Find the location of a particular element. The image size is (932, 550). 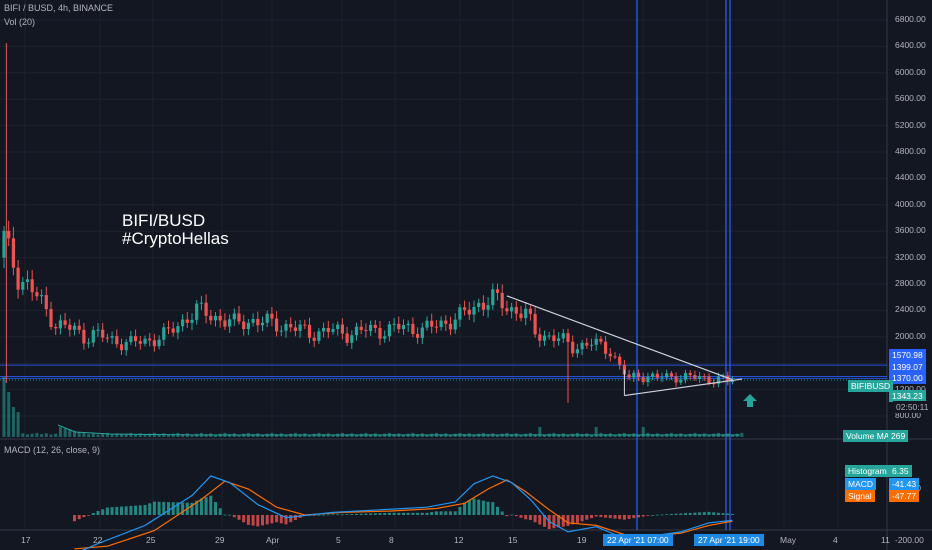

macd-marker-value: -41.43 is located at coordinates (904, 484).